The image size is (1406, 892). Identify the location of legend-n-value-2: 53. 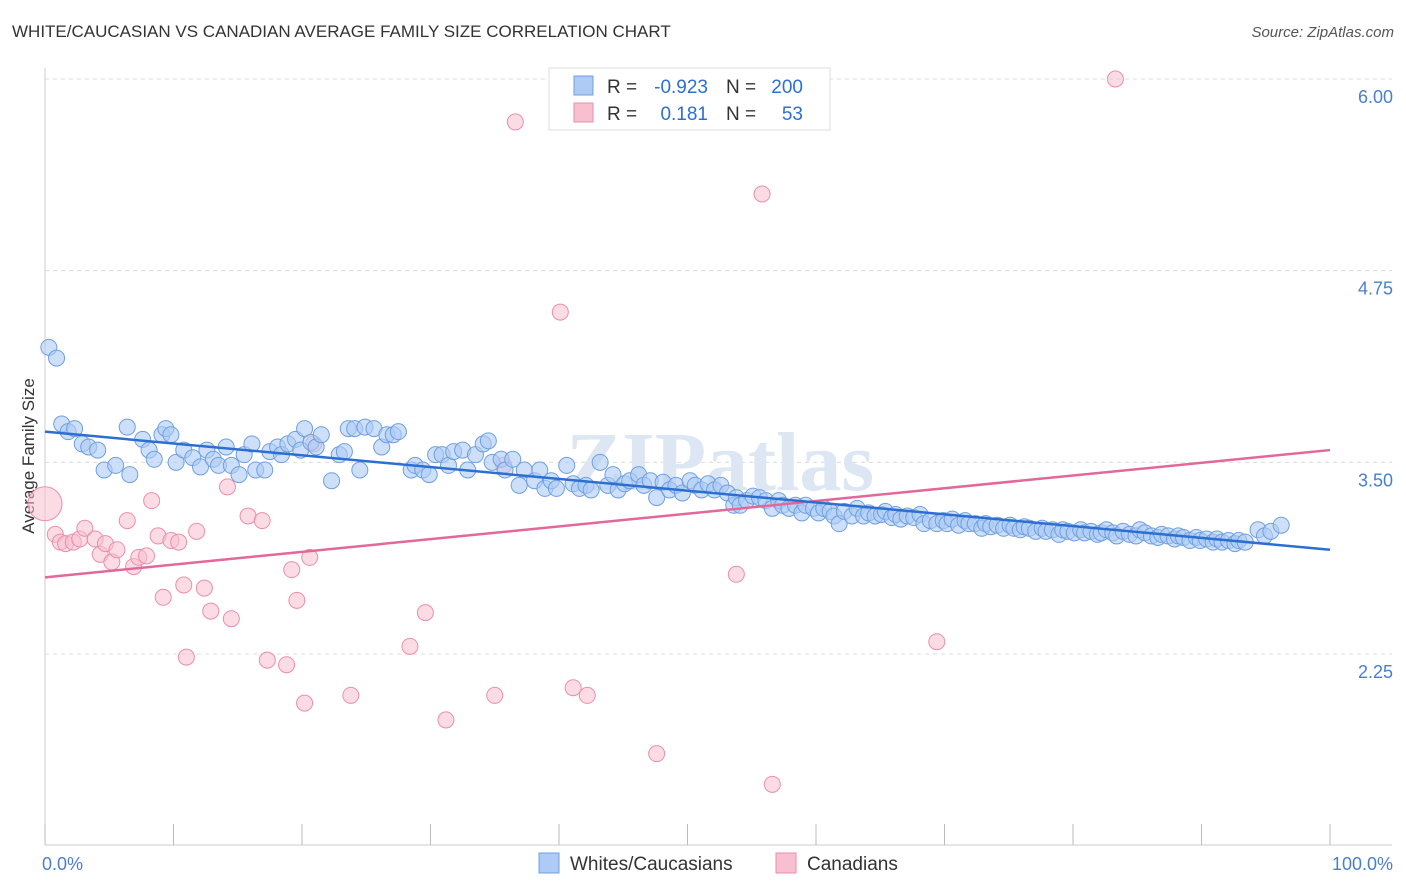
(792, 114).